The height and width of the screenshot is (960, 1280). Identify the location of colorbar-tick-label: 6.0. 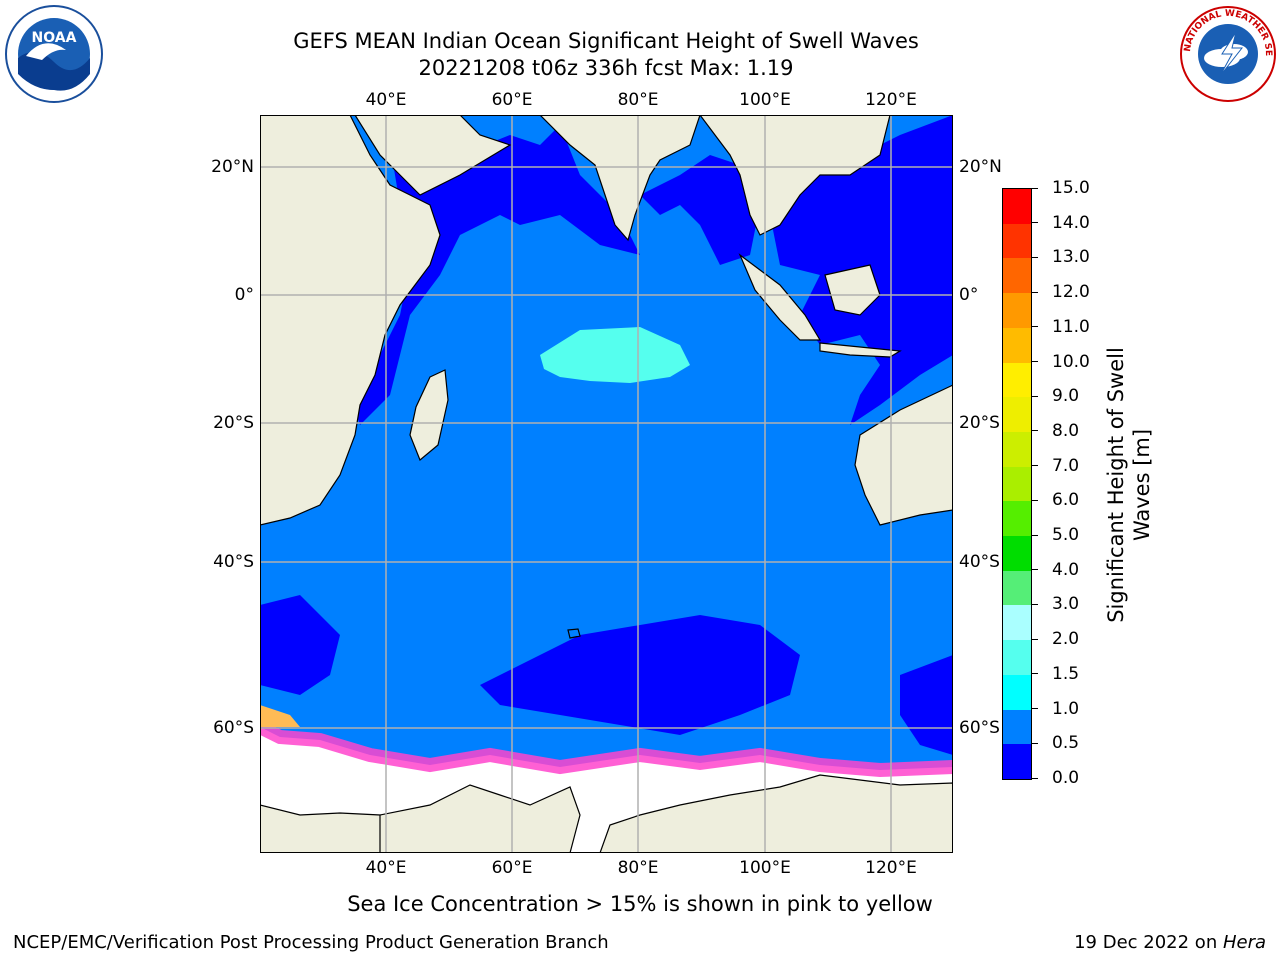
(1066, 500).